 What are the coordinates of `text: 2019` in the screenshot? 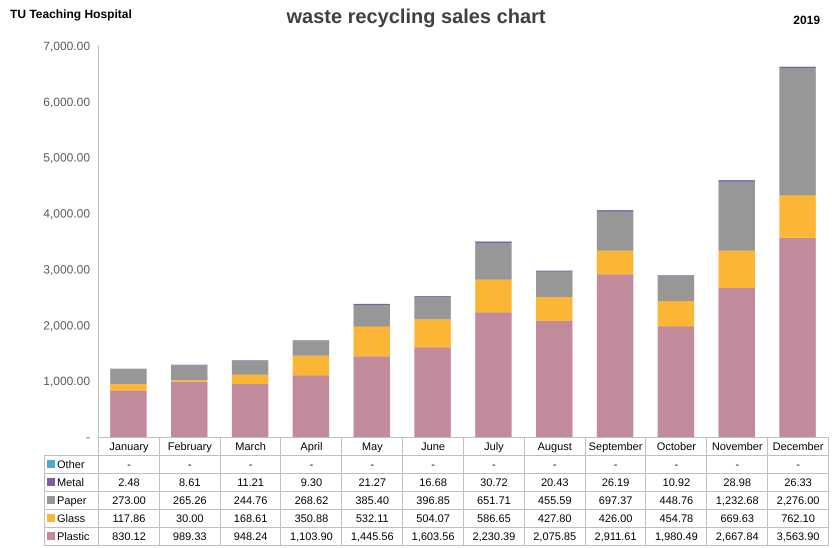 It's located at (806, 20).